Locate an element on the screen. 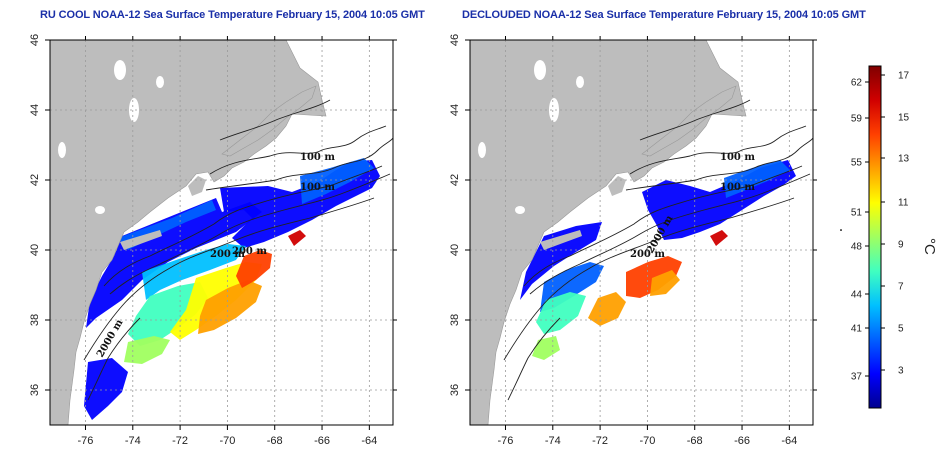 Image resolution: width=950 pixels, height=475 pixels. celsius-unit: °C is located at coordinates (929, 246).